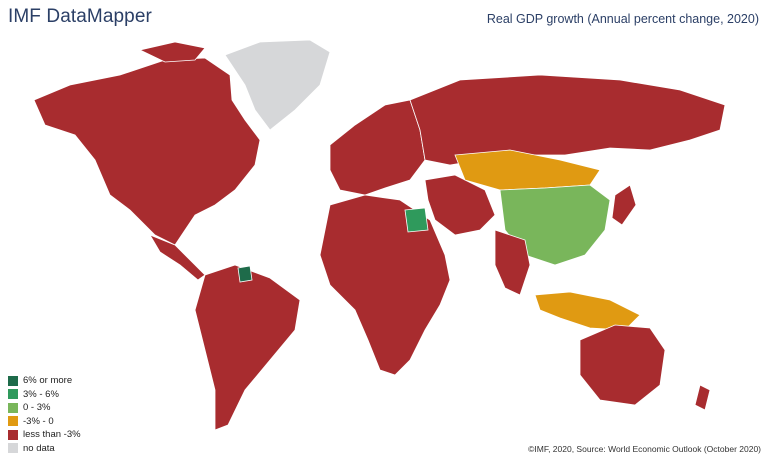 The width and height of the screenshot is (767, 460). I want to click on region-australia, so click(622, 365).